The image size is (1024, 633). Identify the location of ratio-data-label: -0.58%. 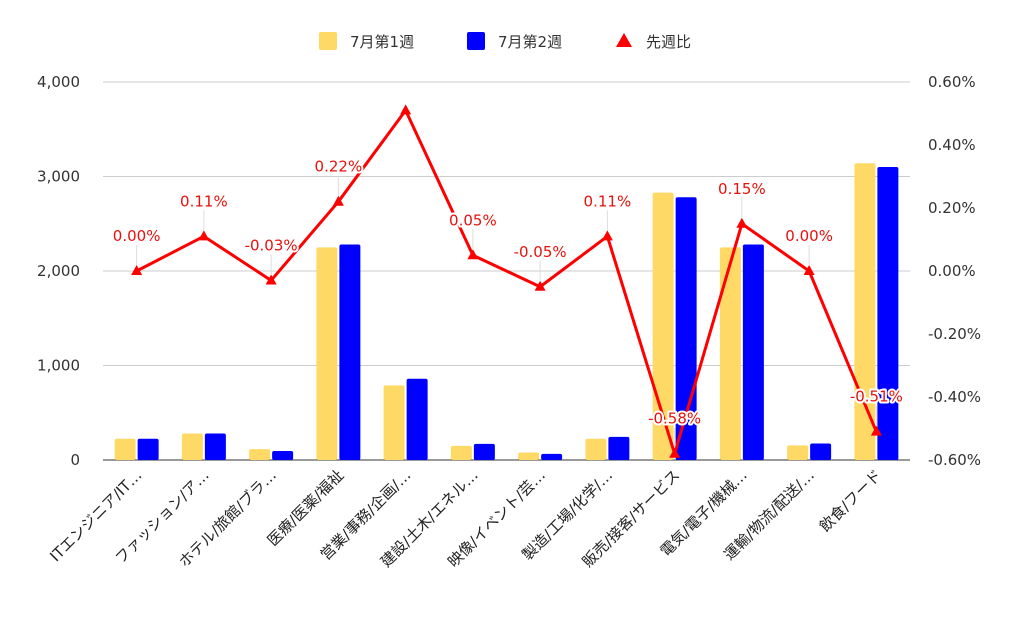
(674, 419).